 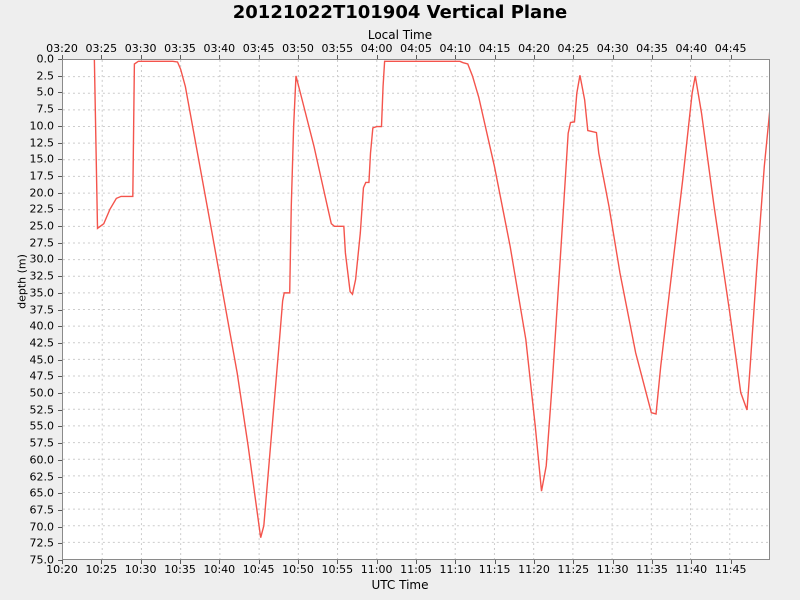 What do you see at coordinates (42, 510) in the screenshot?
I see `y-tick-label: 67.5` at bounding box center [42, 510].